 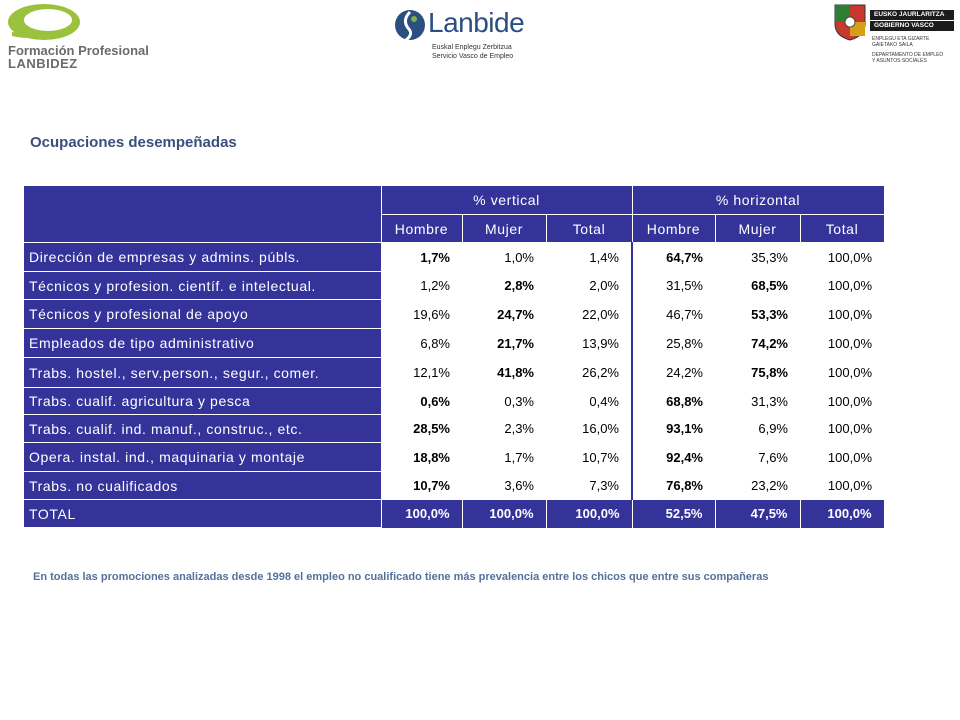 I want to click on leaf-logo-icon, so click(x=44, y=22).